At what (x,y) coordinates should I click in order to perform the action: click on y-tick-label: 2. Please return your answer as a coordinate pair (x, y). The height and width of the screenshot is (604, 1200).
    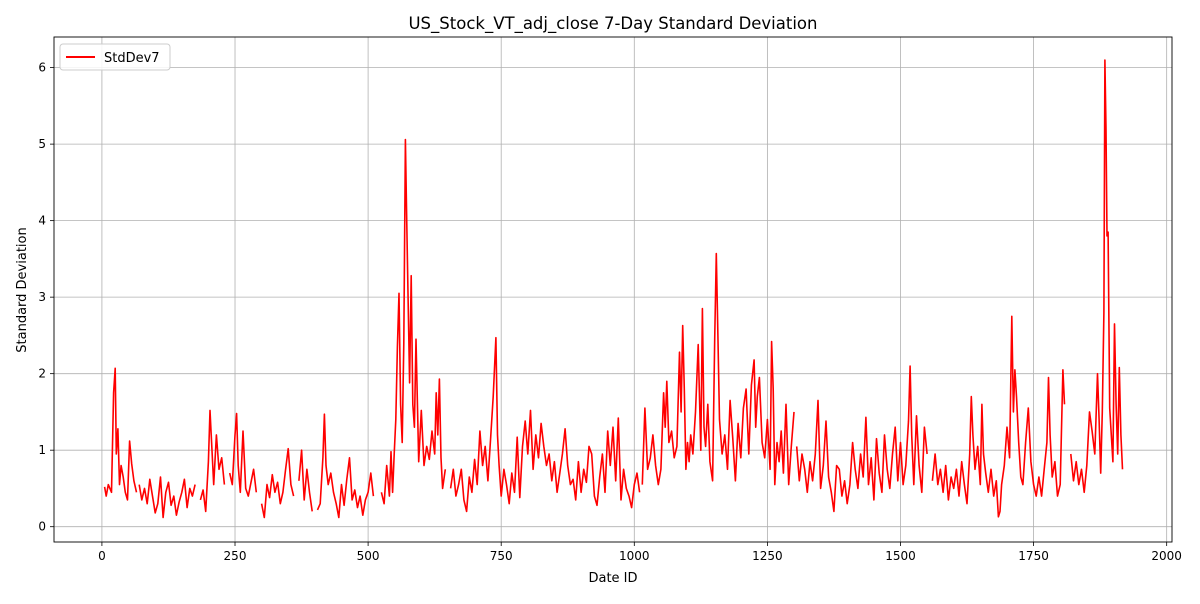
    Looking at the image, I should click on (42, 374).